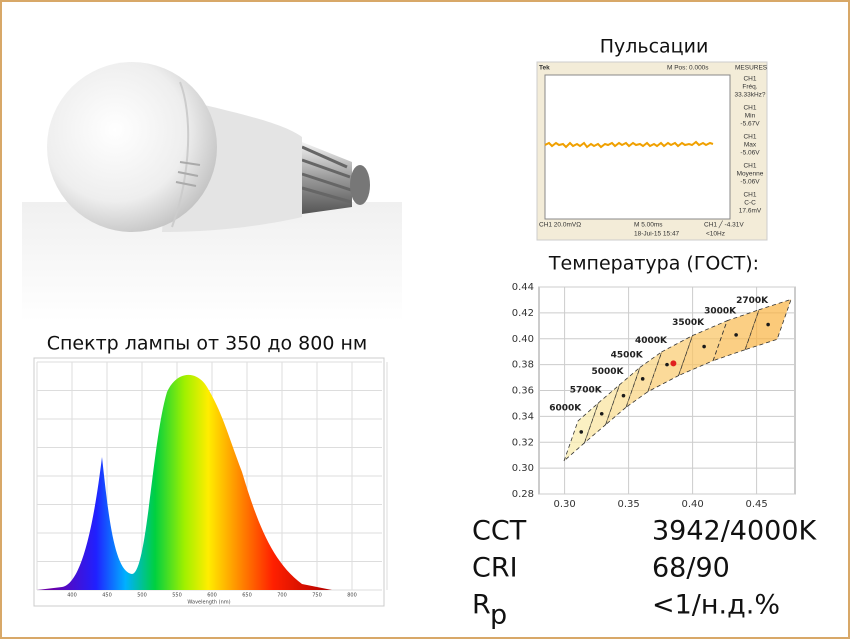 Image resolution: width=850 pixels, height=639 pixels. What do you see at coordinates (565, 408) in the screenshot?
I see `cct-label: 6000K` at bounding box center [565, 408].